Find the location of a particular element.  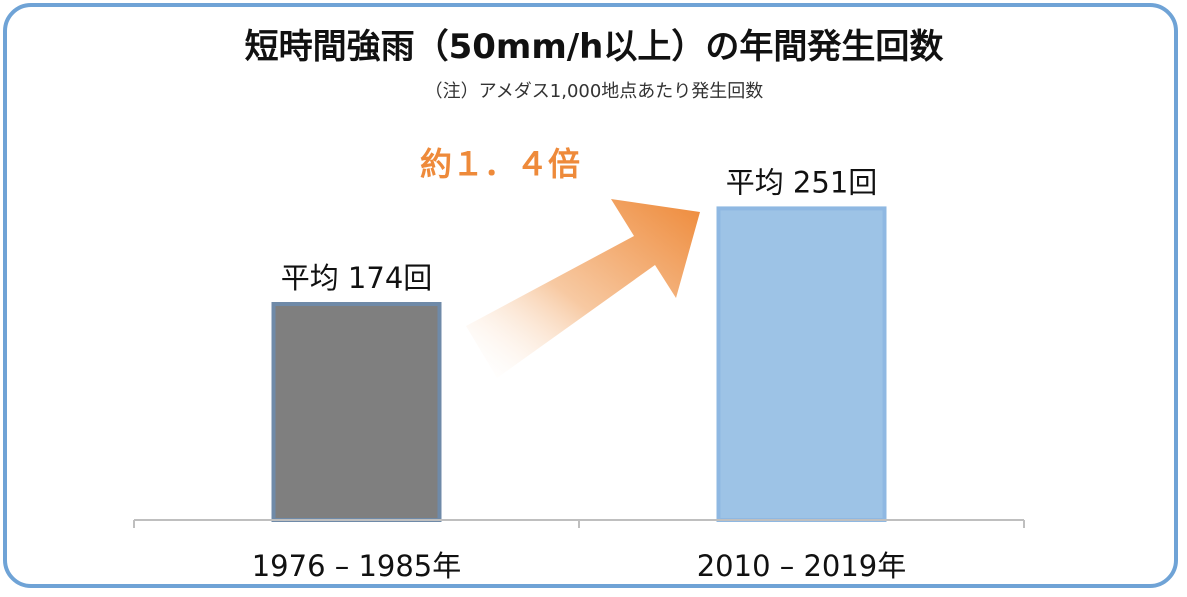

chart-title: 短時間強雨（50mm/h以上）の年間発生回数 is located at coordinates (594, 47).